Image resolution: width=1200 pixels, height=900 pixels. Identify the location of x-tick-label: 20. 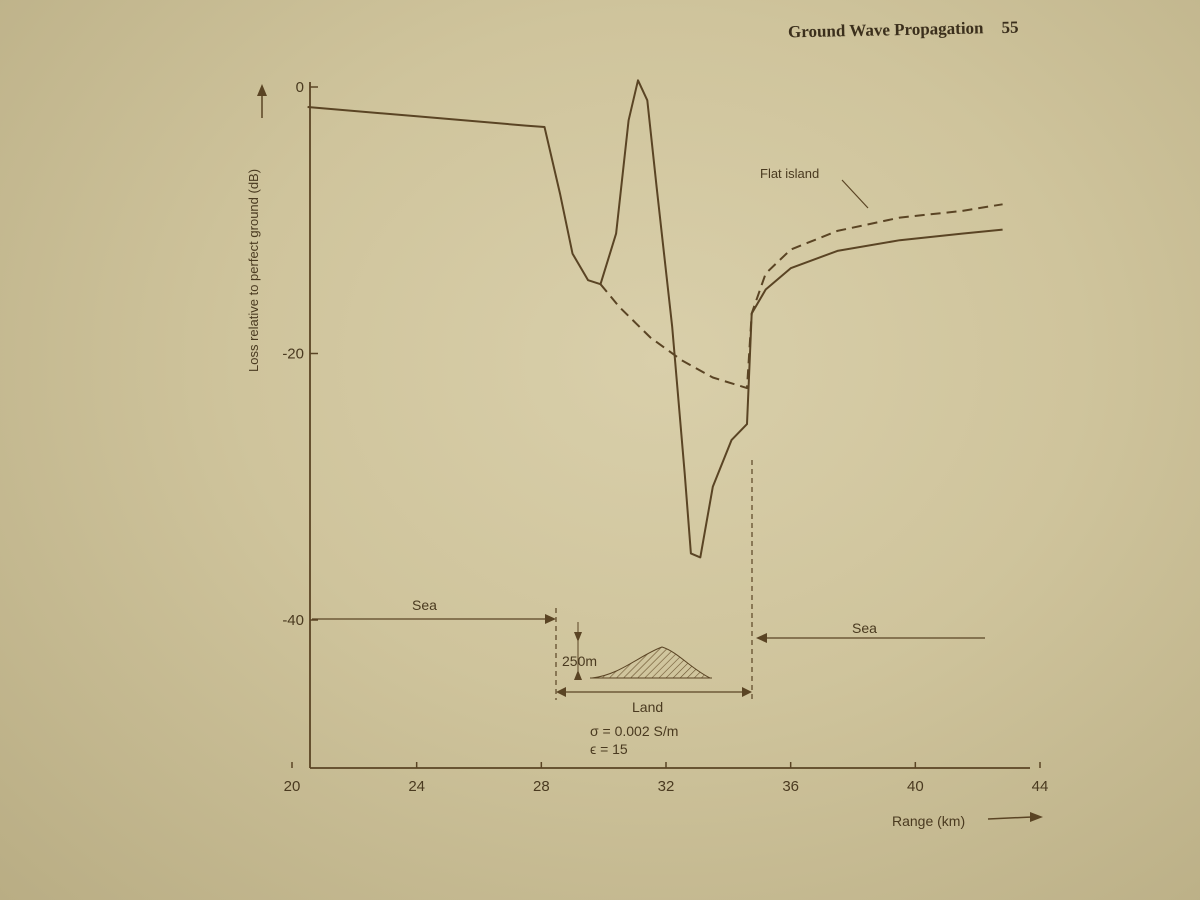
(292, 786).